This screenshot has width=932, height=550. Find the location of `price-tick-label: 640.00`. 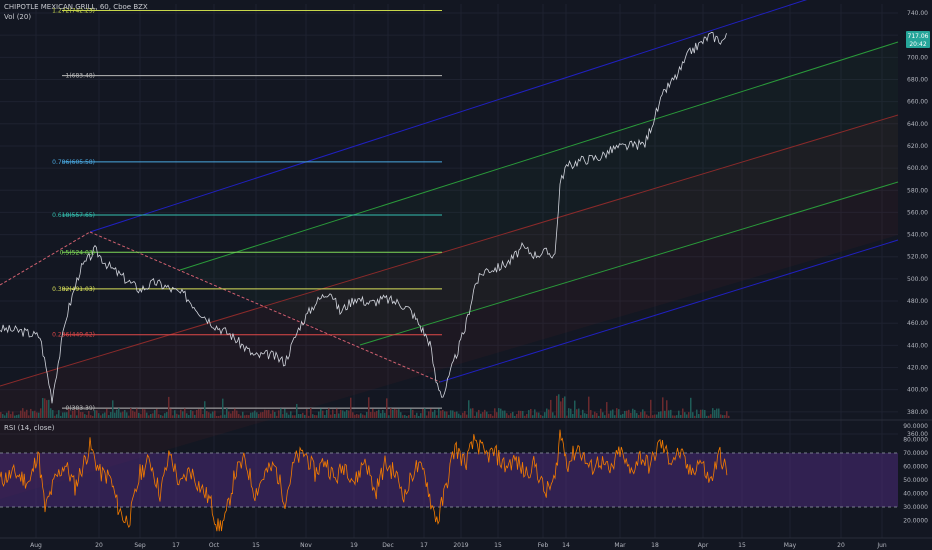

price-tick-label: 640.00 is located at coordinates (917, 124).